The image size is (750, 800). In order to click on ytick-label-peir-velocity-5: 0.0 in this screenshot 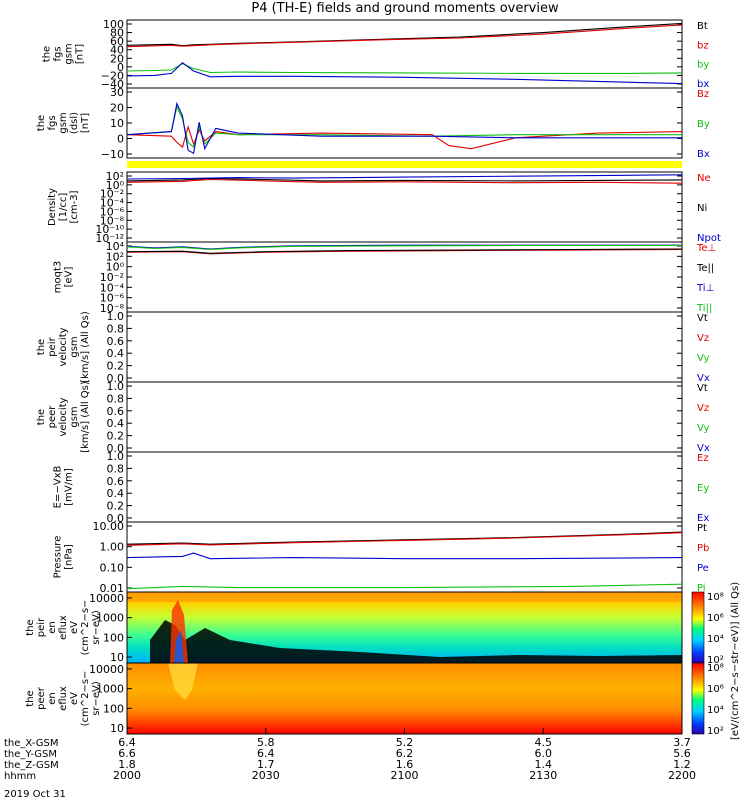, I will do `click(116, 378)`.